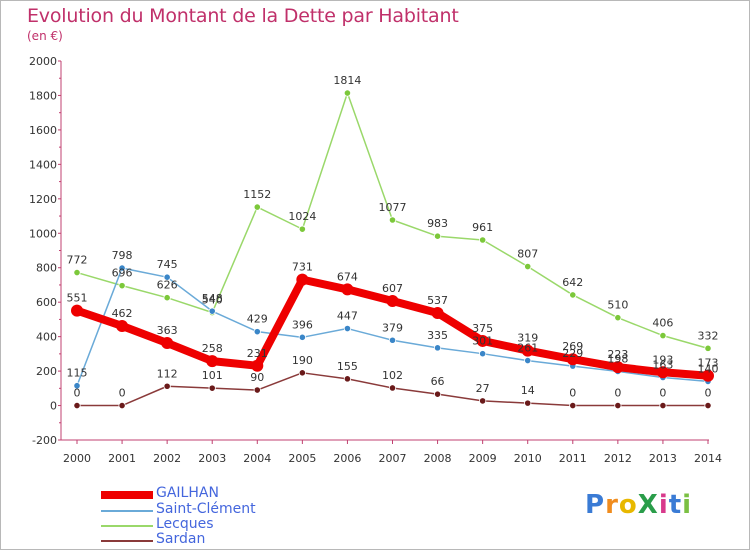  What do you see at coordinates (612, 505) in the screenshot?
I see `logo-letter: r` at bounding box center [612, 505].